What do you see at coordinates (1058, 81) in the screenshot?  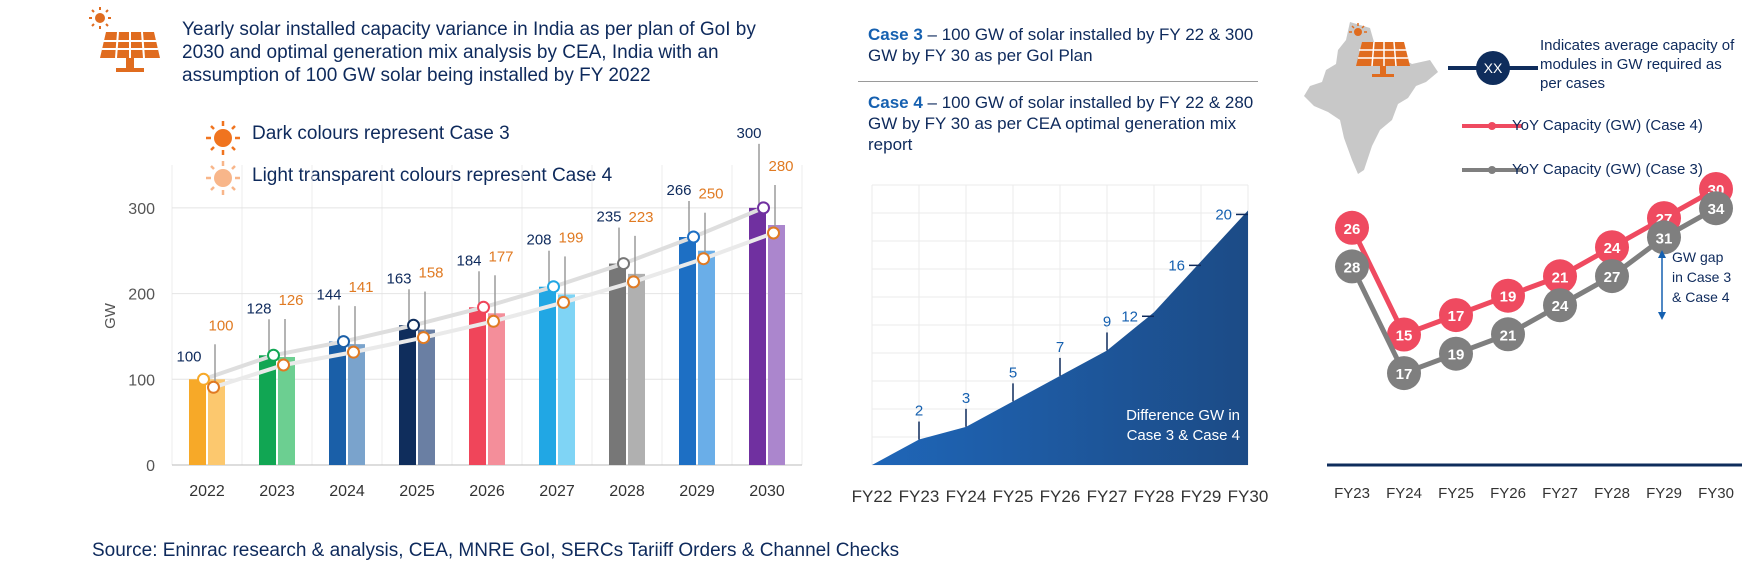 I see `case-divider` at bounding box center [1058, 81].